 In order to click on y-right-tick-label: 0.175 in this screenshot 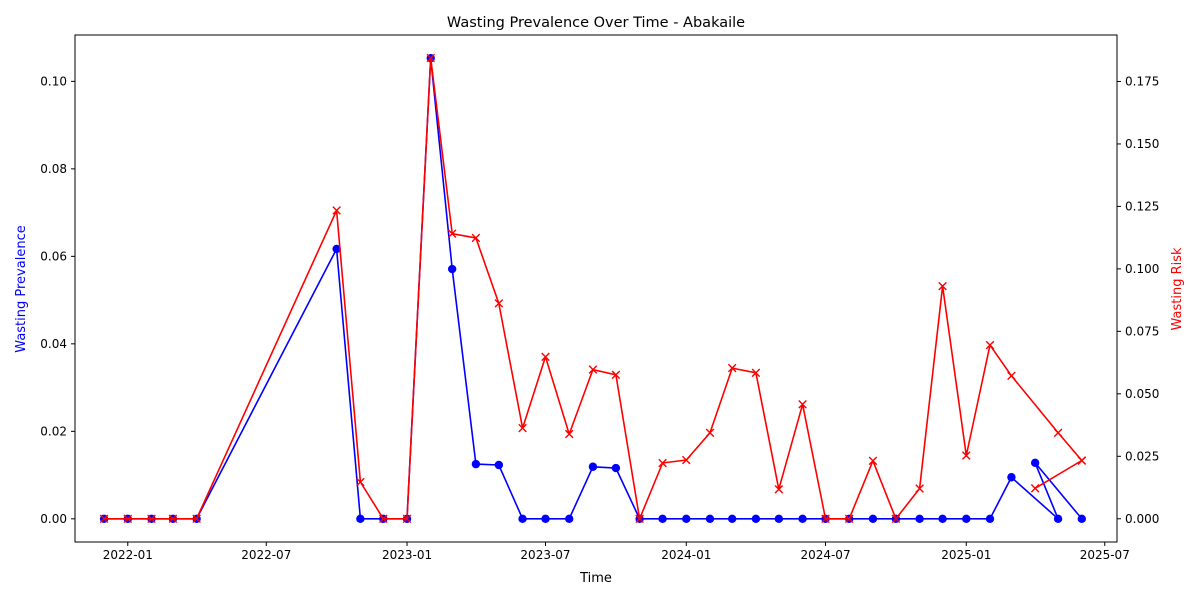, I will do `click(1142, 81)`.